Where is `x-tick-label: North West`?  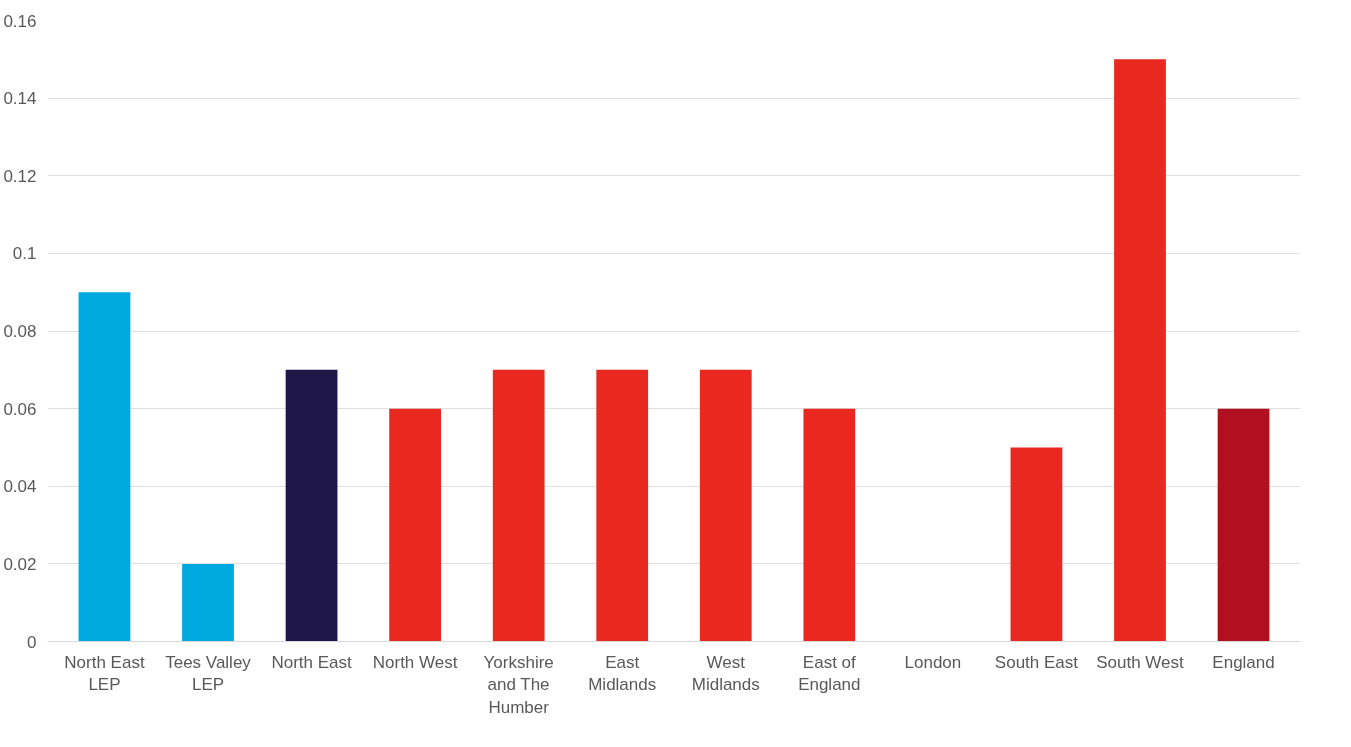
x-tick-label: North West is located at coordinates (415, 662).